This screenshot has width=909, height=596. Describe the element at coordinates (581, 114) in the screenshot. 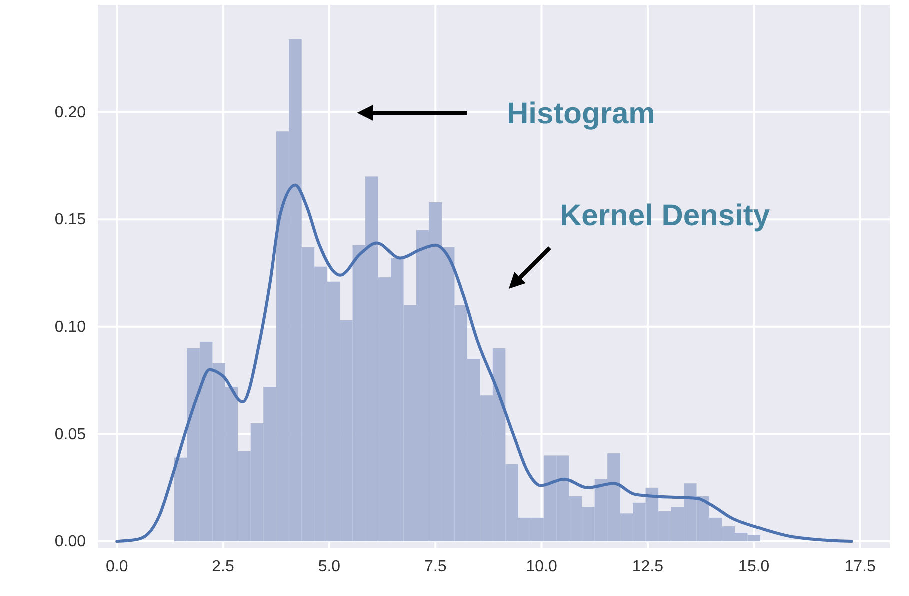

I see `annotation: Histogram` at that location.